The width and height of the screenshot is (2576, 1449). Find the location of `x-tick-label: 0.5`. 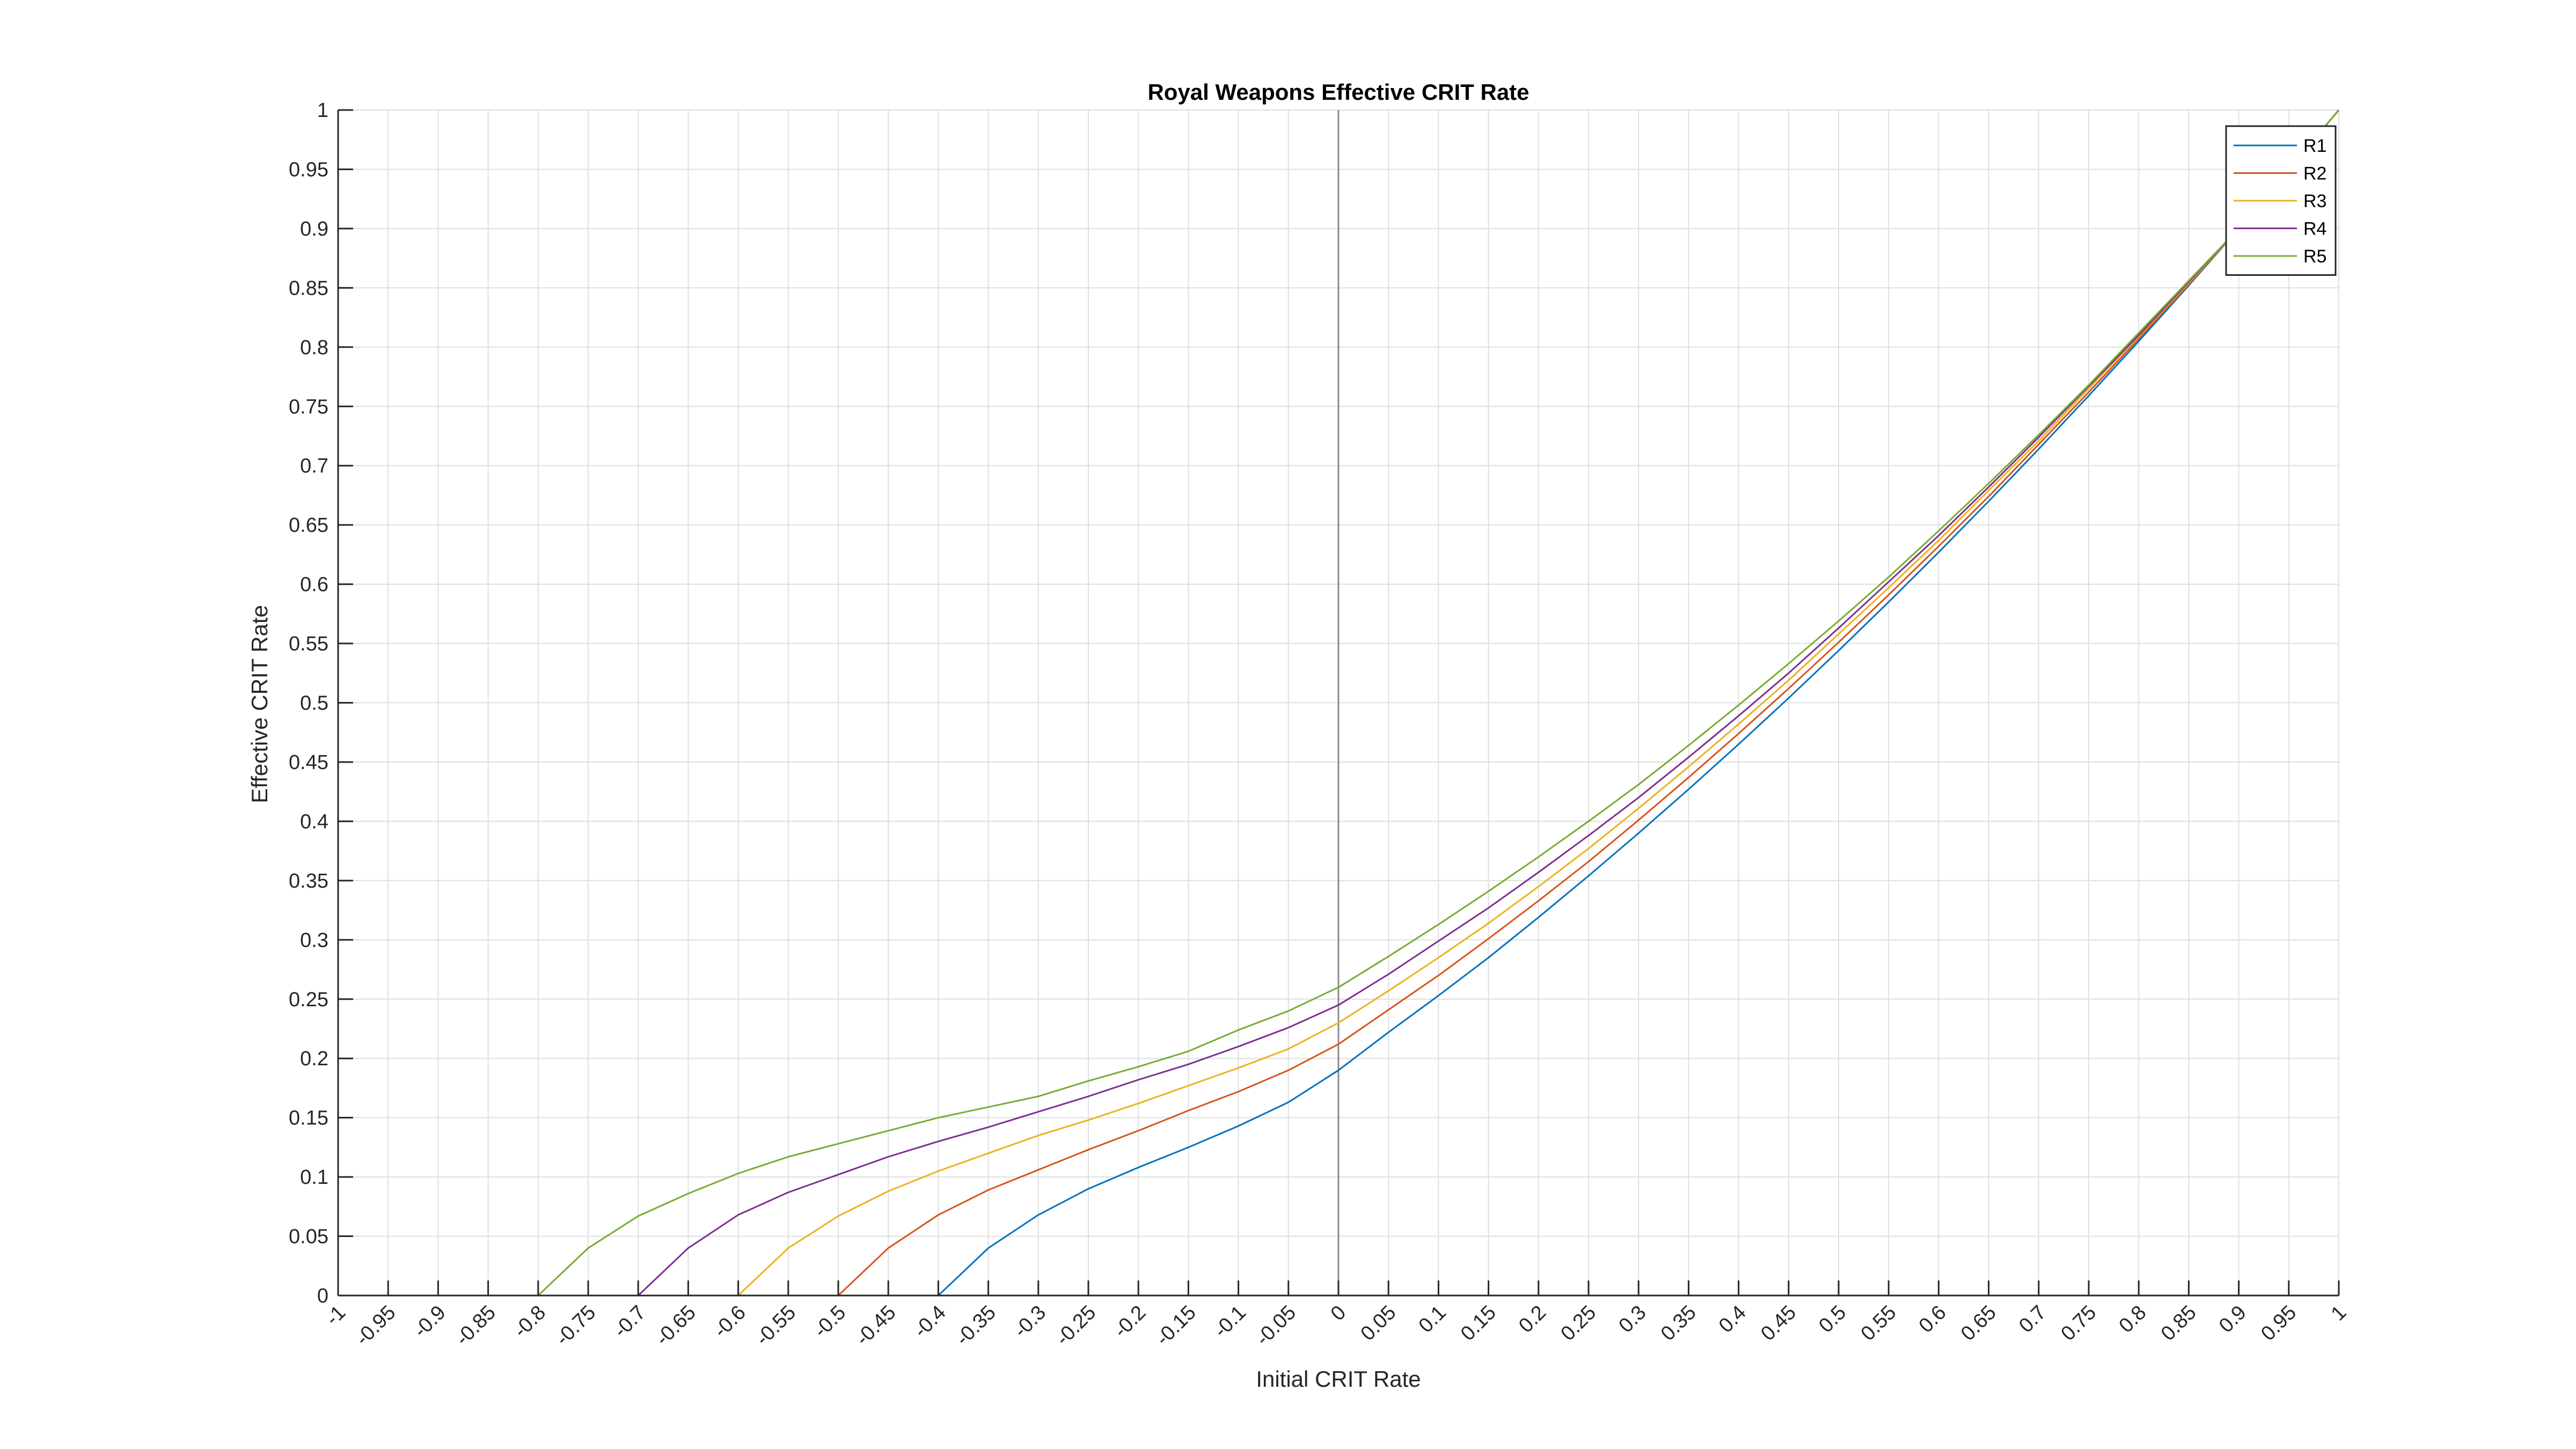

x-tick-label: 0.5 is located at coordinates (1832, 1319).